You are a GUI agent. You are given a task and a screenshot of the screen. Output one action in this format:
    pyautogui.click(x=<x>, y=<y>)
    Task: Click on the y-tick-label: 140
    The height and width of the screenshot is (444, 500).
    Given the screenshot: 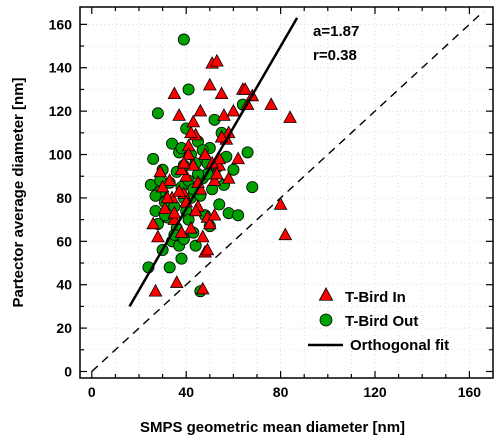 What is the action you would take?
    pyautogui.click(x=61, y=68)
    